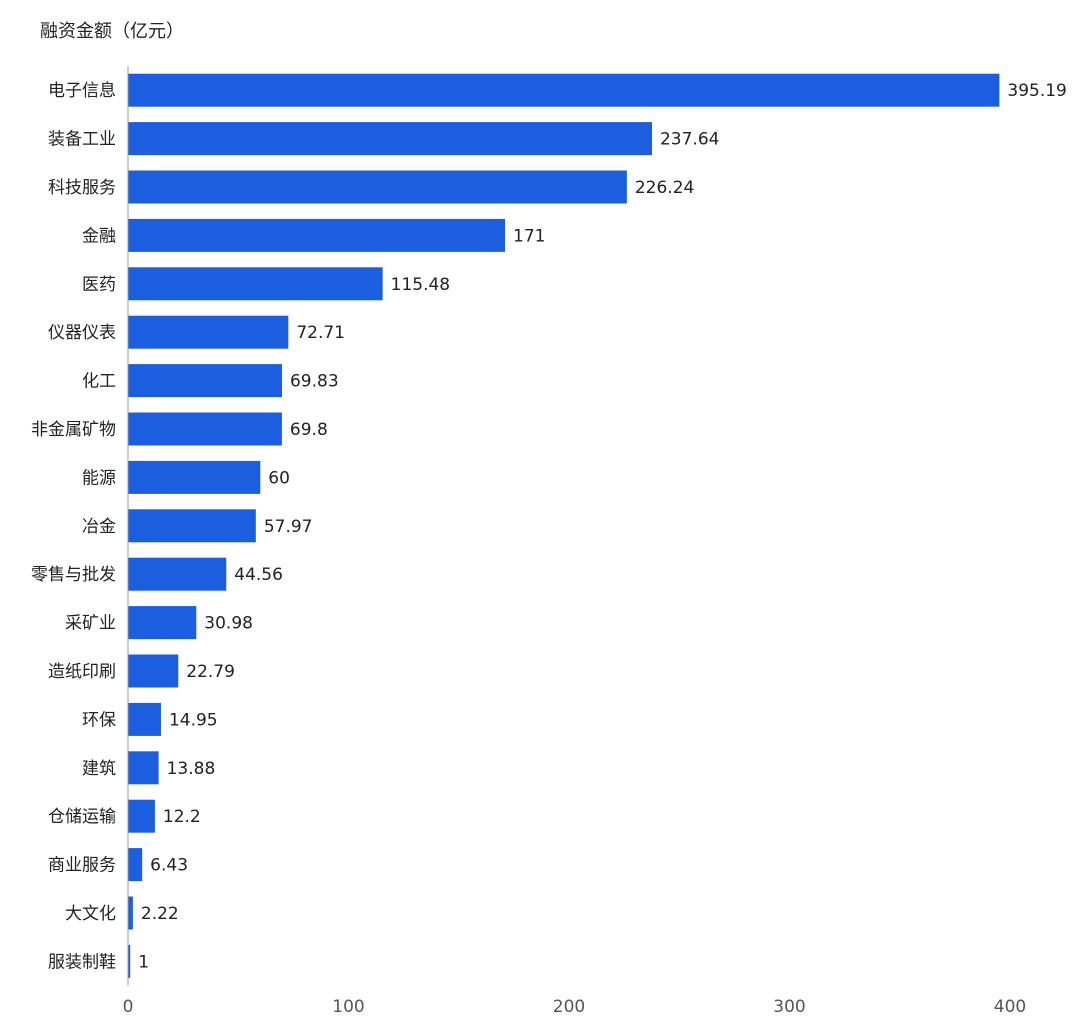  I want to click on value-label: 44.56, so click(258, 575).